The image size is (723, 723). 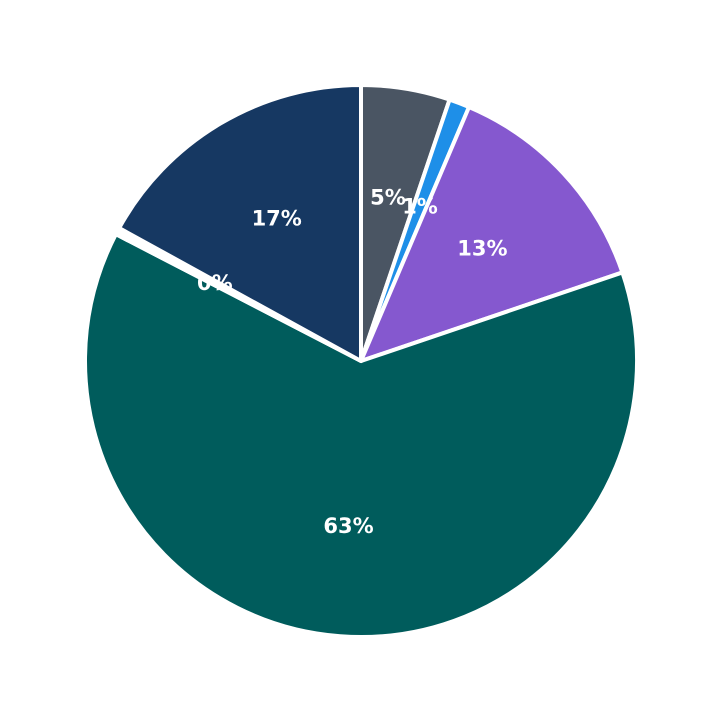 What do you see at coordinates (277, 218) in the screenshot?
I see `pie-slice-label-5: 17%` at bounding box center [277, 218].